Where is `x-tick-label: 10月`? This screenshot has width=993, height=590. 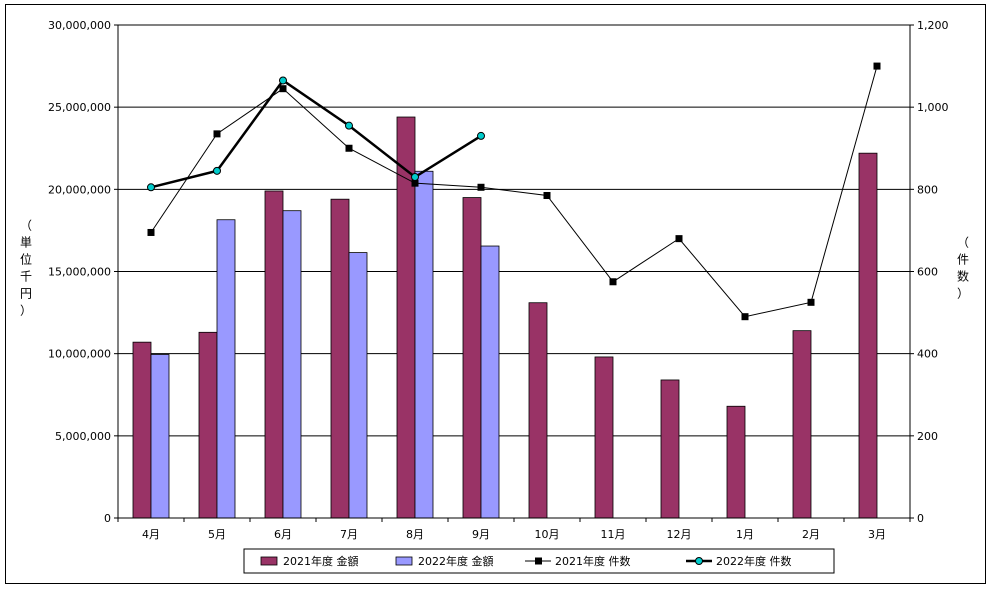
x-tick-label: 10月 is located at coordinates (547, 534).